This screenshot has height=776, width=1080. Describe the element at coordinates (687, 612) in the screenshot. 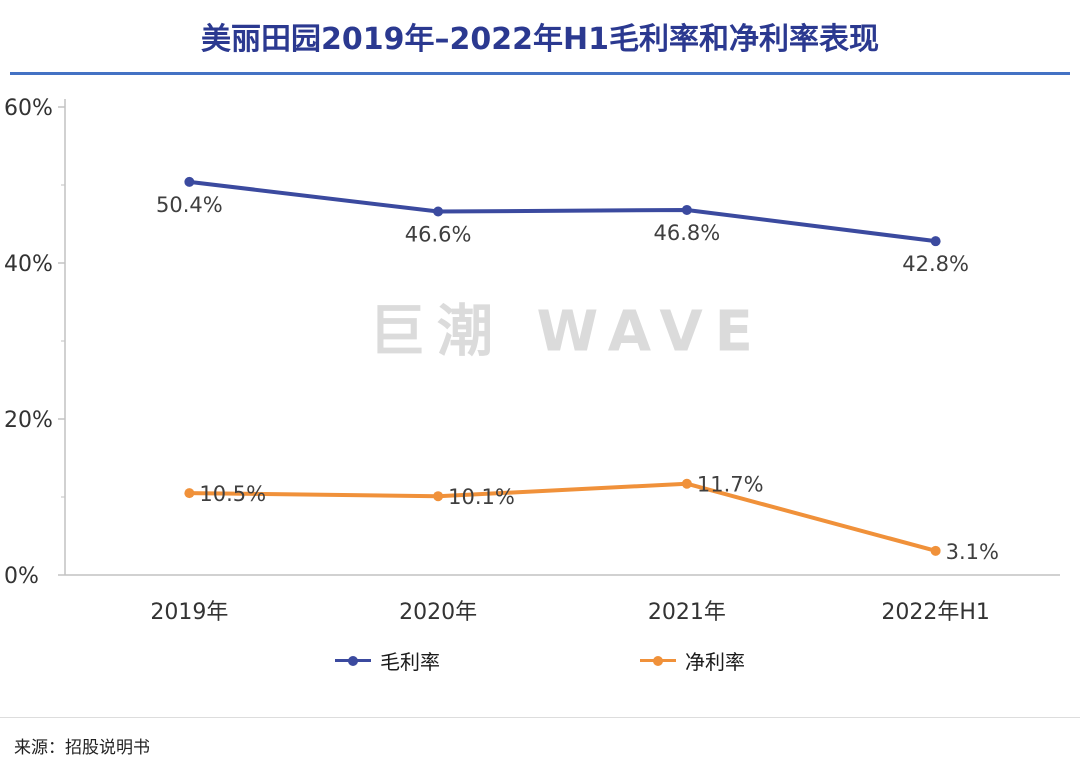

I see `x-category-label: 2021年` at that location.